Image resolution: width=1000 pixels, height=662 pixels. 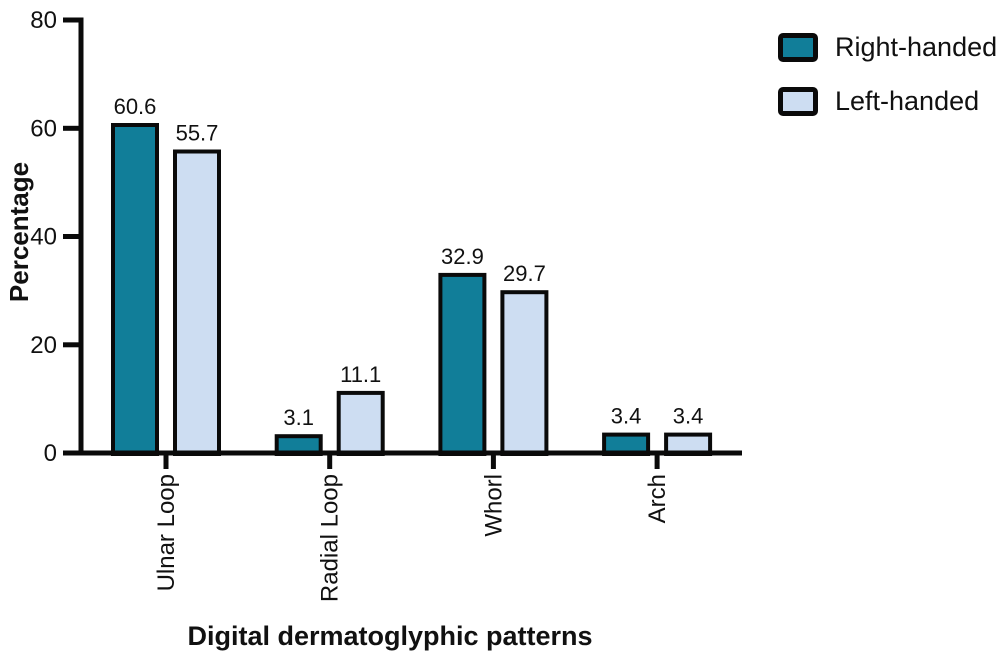 I want to click on value-label-right-handed-whorl: 32.9, so click(x=462, y=256).